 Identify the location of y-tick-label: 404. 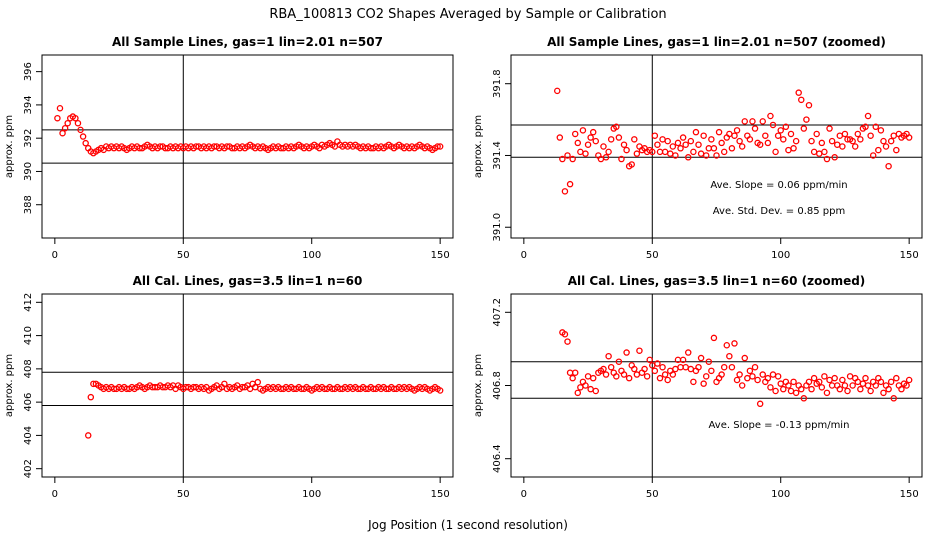
(28, 435).